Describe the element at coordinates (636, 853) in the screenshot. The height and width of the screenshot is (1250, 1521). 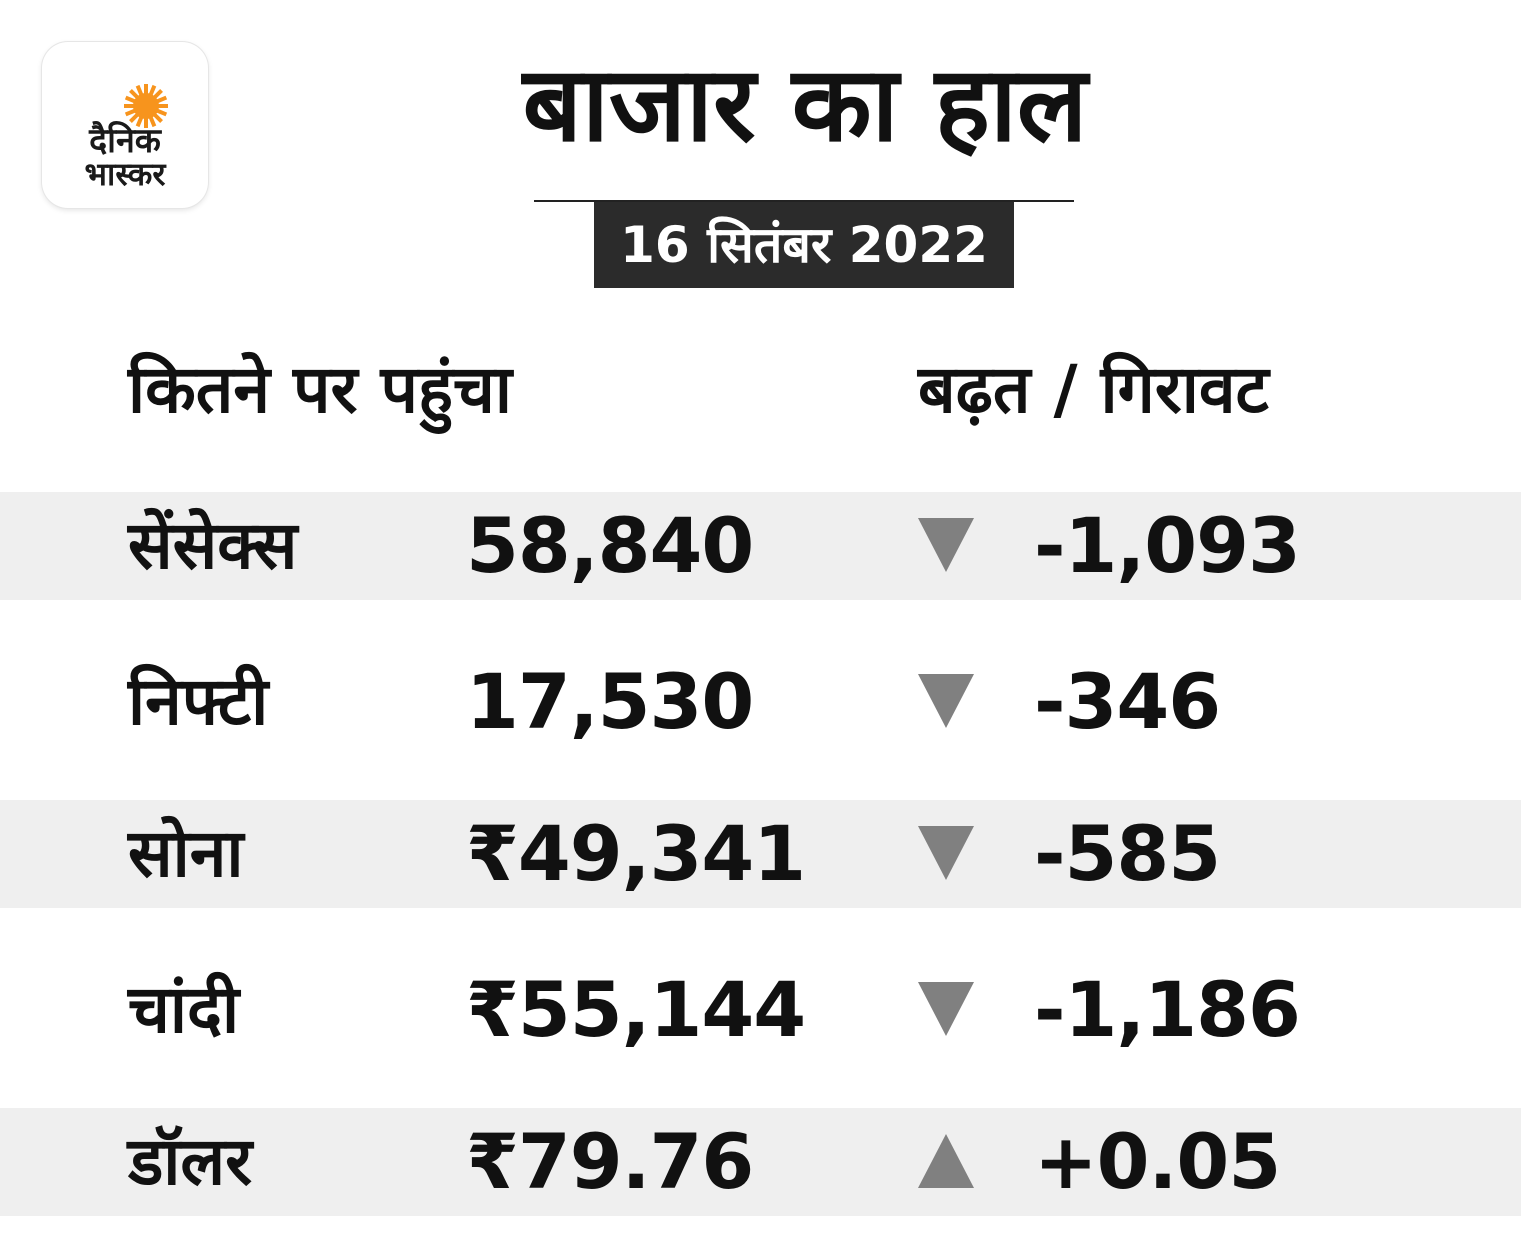
I see `row-value: ₹49,341` at that location.